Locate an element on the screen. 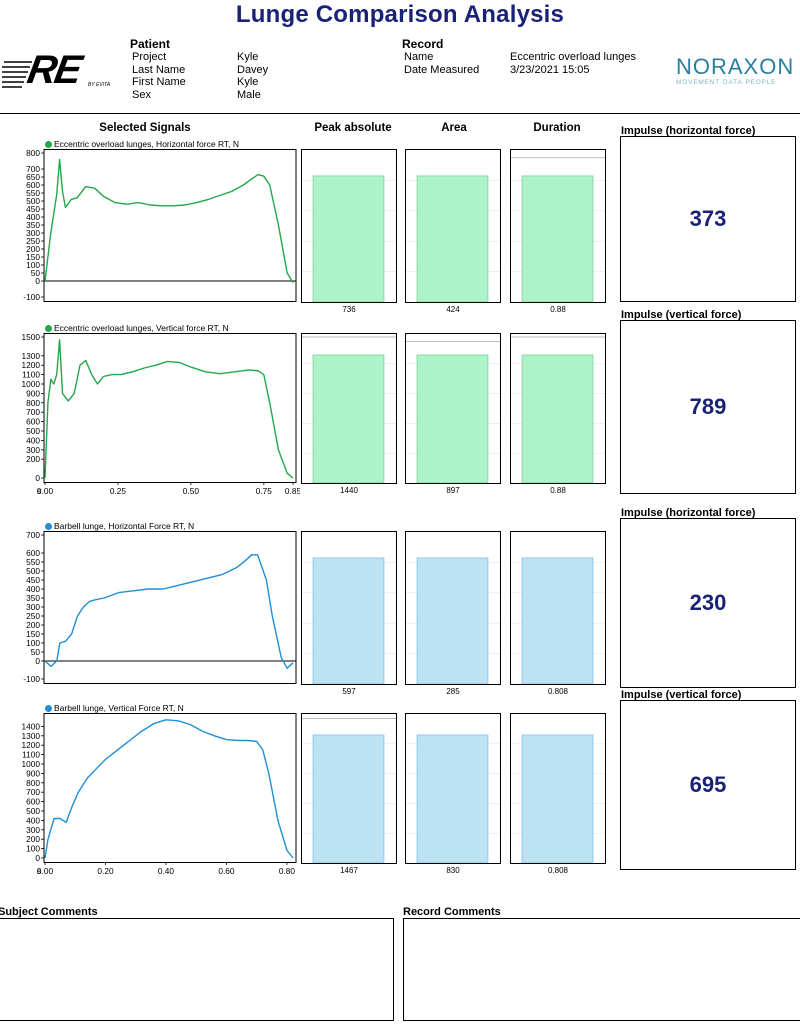  col-area: Area is located at coordinates (454, 128).